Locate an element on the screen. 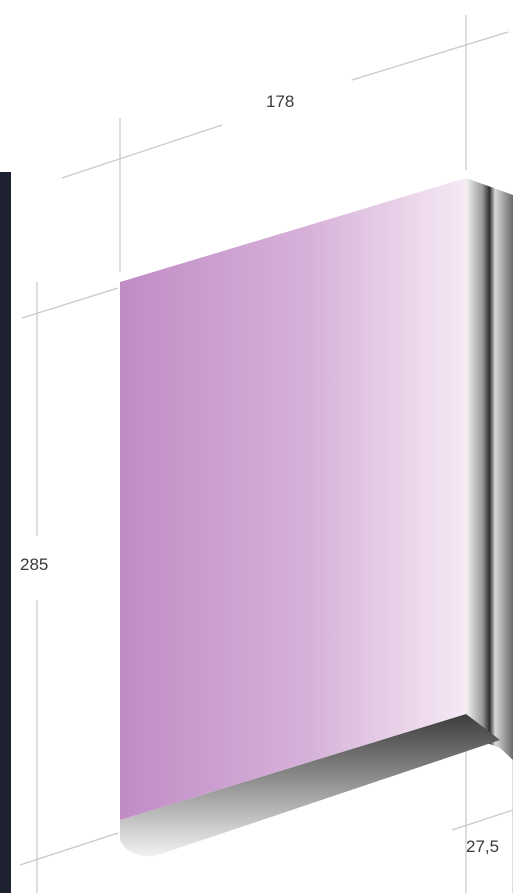 The width and height of the screenshot is (513, 893). panel-side-edge is located at coordinates (489, 469).